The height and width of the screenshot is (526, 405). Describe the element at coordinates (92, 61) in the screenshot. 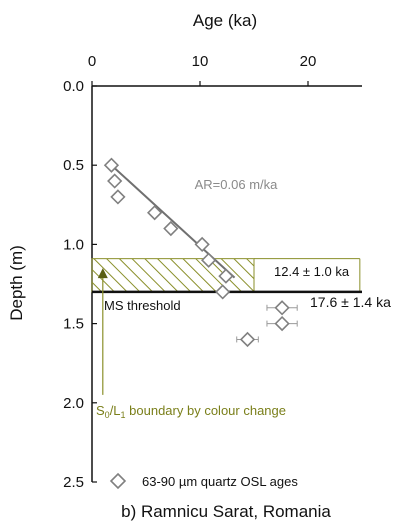

I see `x-tick-label: 0` at that location.